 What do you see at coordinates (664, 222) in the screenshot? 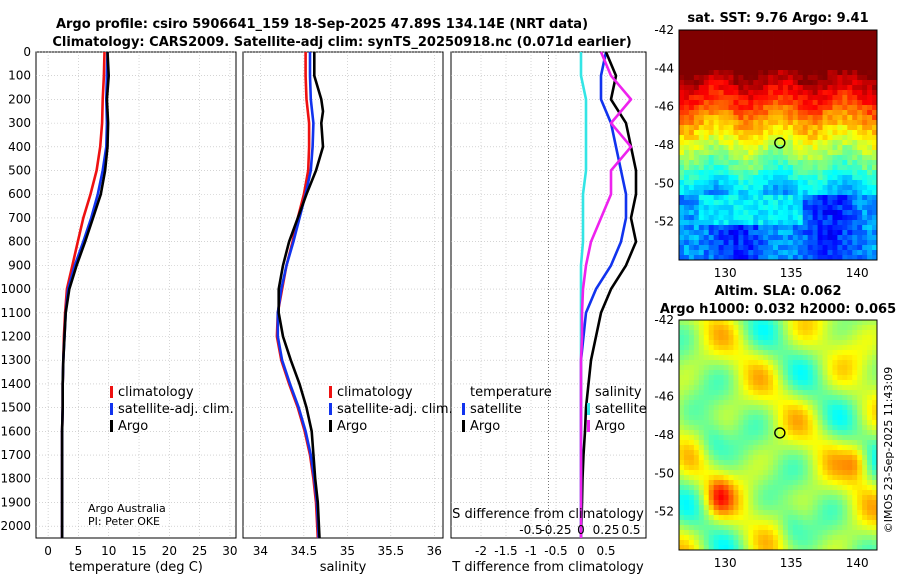
I see `map-lat-tick-label: -52` at bounding box center [664, 222].